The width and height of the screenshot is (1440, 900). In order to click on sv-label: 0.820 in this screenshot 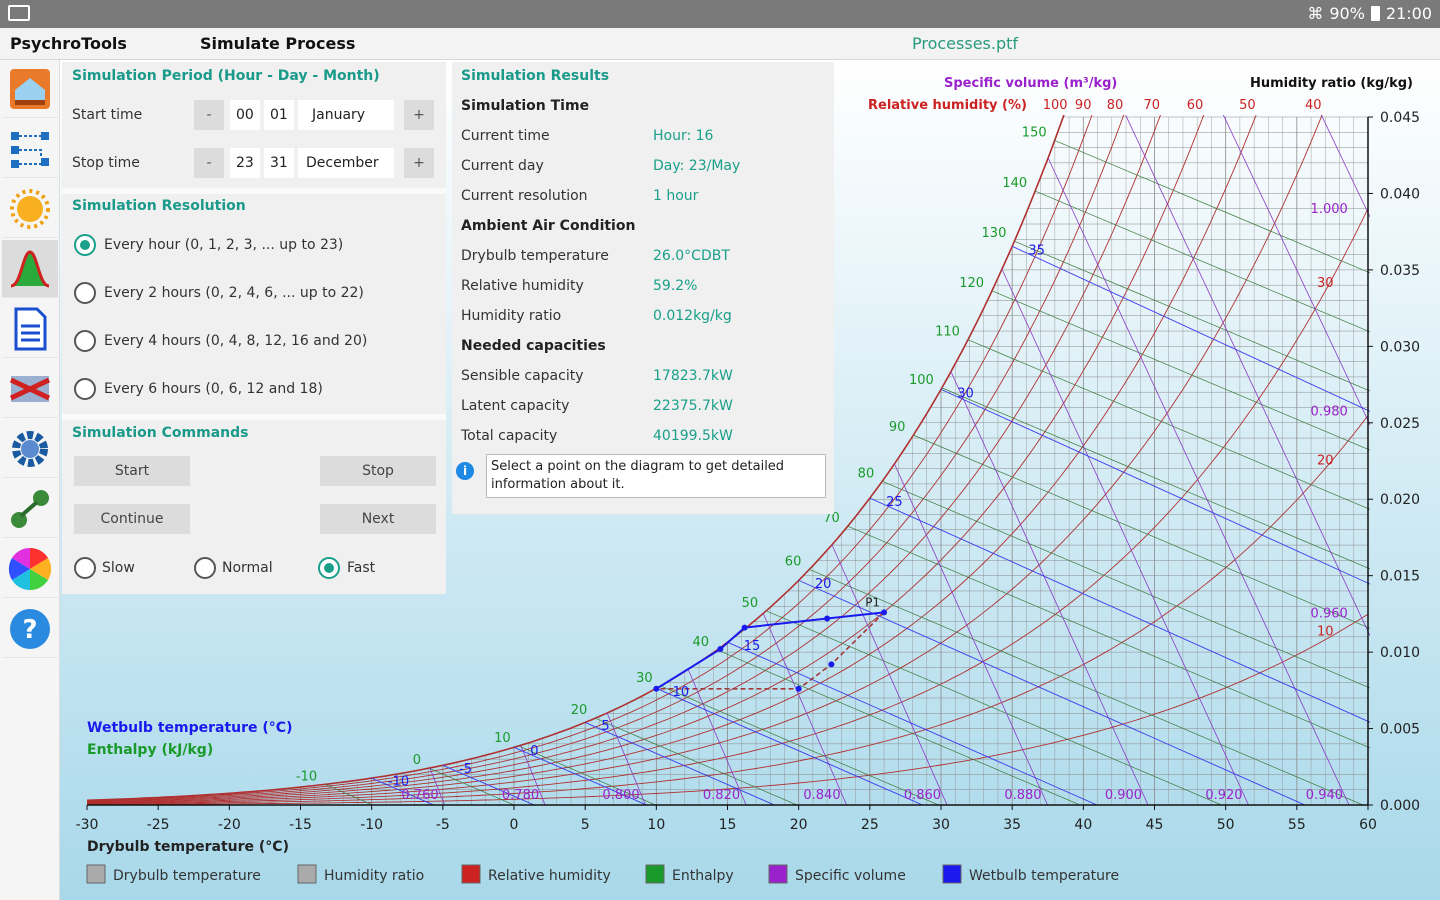, I will do `click(721, 795)`.